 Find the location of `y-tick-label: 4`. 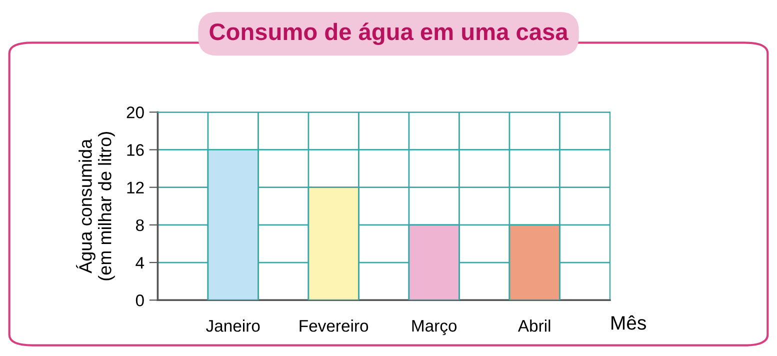

y-tick-label: 4 is located at coordinates (140, 263).